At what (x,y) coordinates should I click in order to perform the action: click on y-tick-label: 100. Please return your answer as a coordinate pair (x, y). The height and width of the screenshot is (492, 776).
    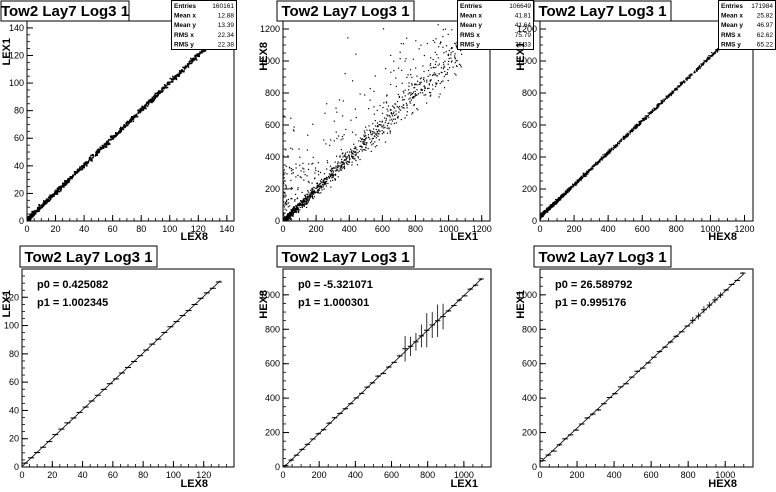
    Looking at the image, I should click on (16, 83).